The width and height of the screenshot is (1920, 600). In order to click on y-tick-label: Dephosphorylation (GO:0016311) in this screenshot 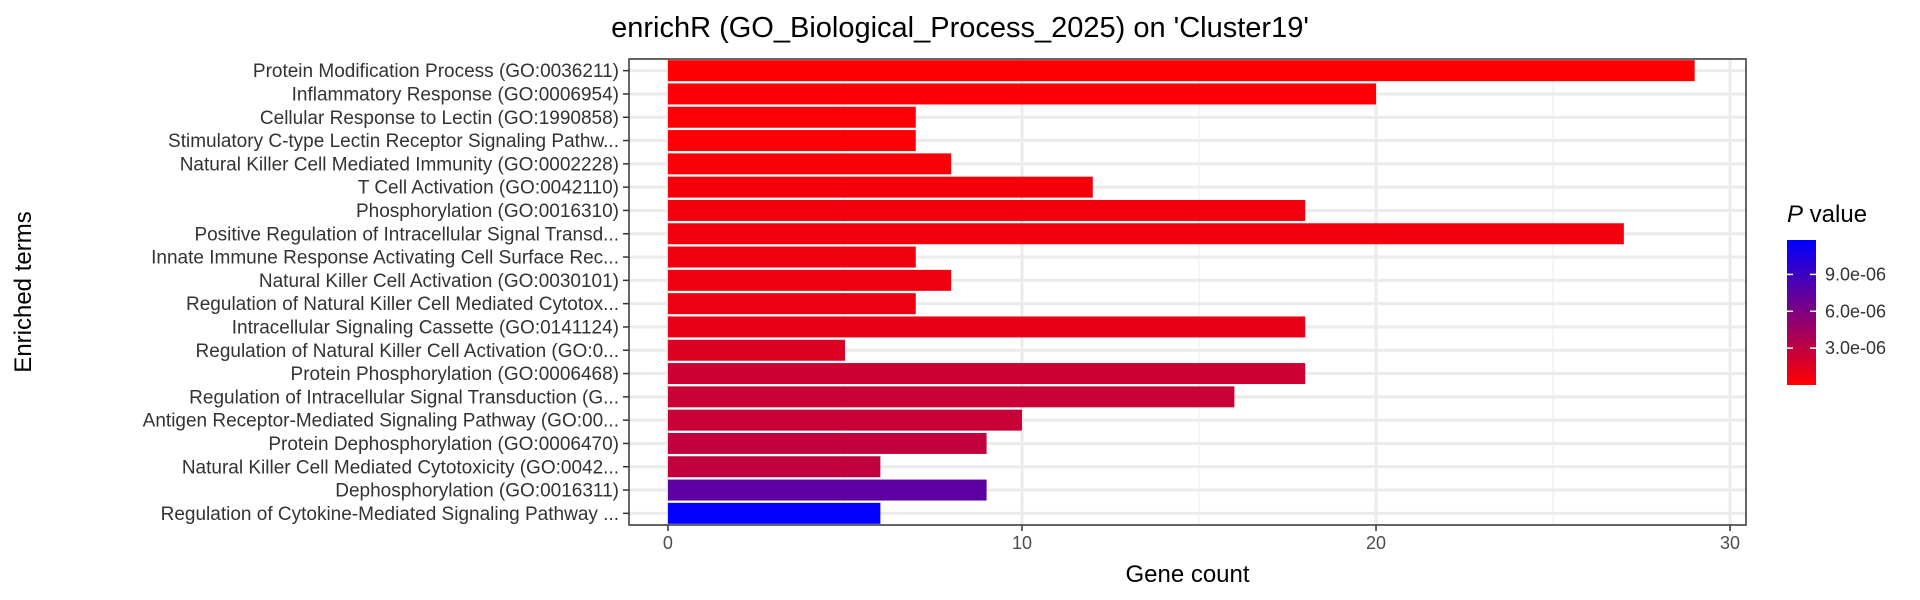, I will do `click(477, 491)`.